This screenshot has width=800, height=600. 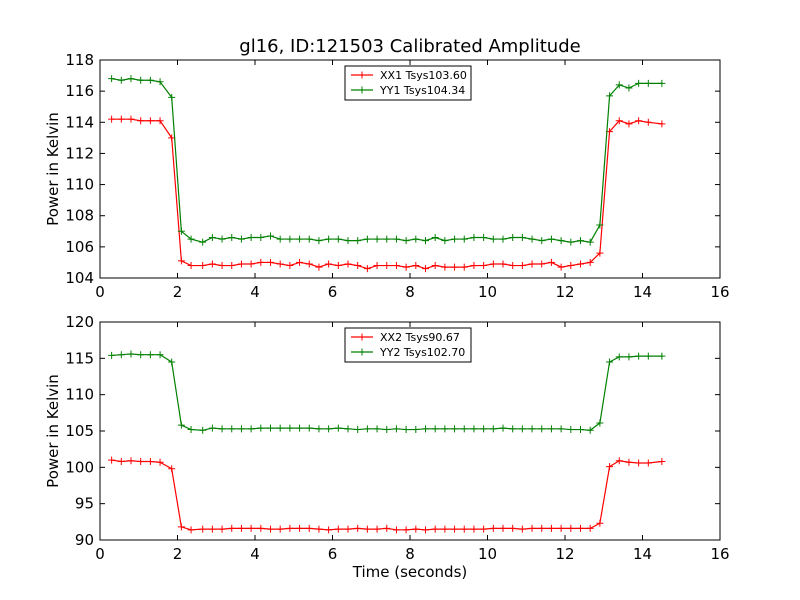 What do you see at coordinates (719, 554) in the screenshot?
I see `x-tick-label: 16` at bounding box center [719, 554].